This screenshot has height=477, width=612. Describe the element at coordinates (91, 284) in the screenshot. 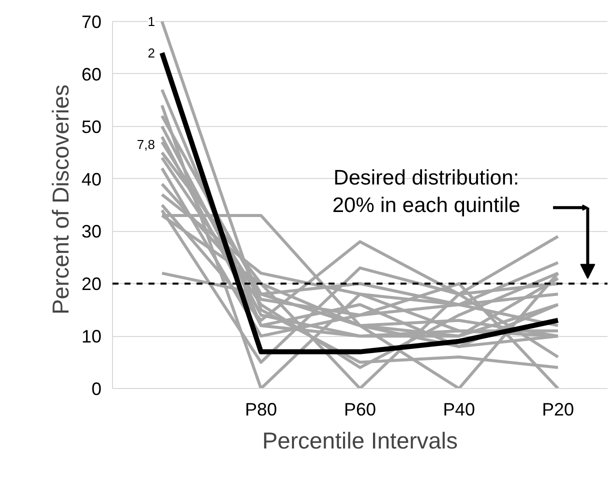

I see `y-tick-label: 20` at that location.